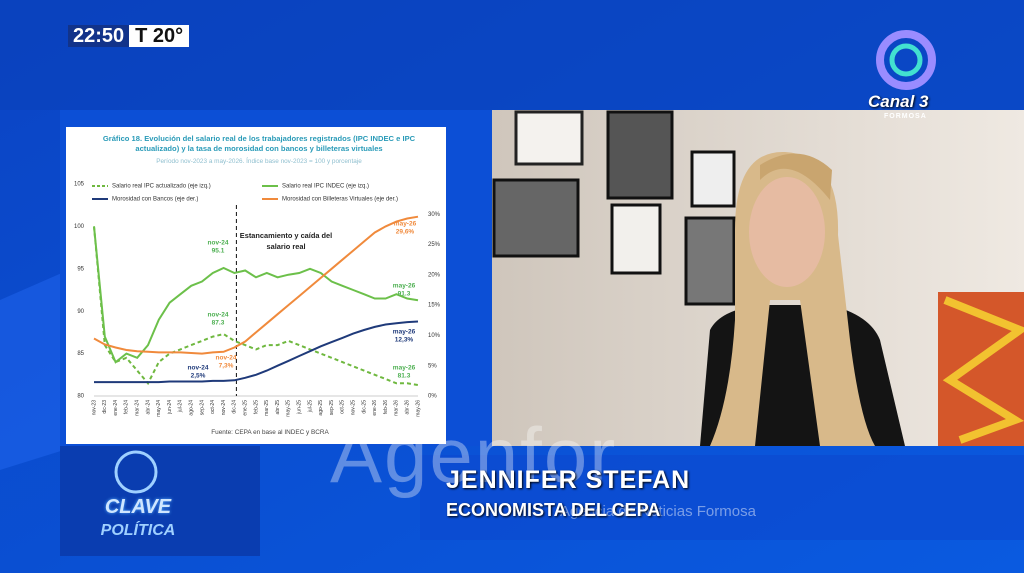  I want to click on x-tick-label: ago-24, so click(192, 408).